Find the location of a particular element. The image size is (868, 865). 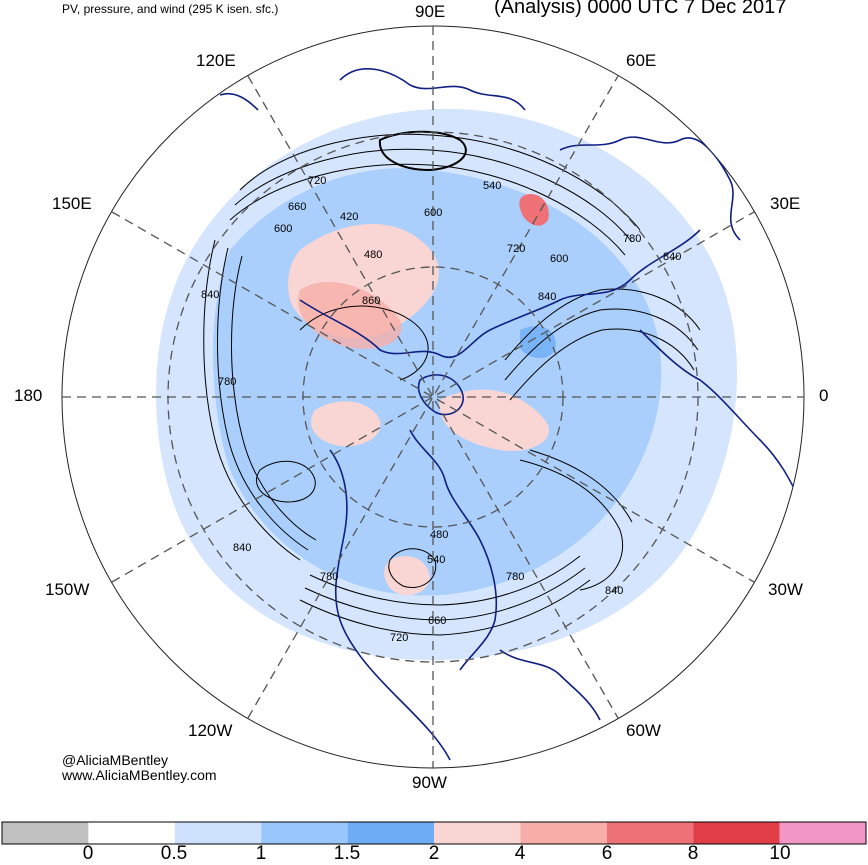

colorbar-frame is located at coordinates (434, 833).